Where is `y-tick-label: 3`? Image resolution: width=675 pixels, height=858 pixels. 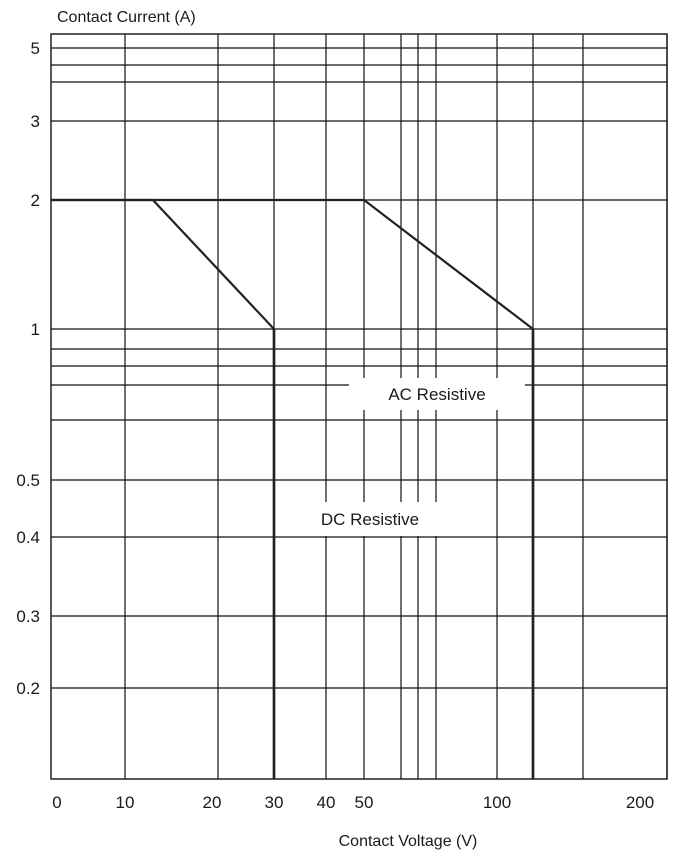 y-tick-label: 3 is located at coordinates (35, 121).